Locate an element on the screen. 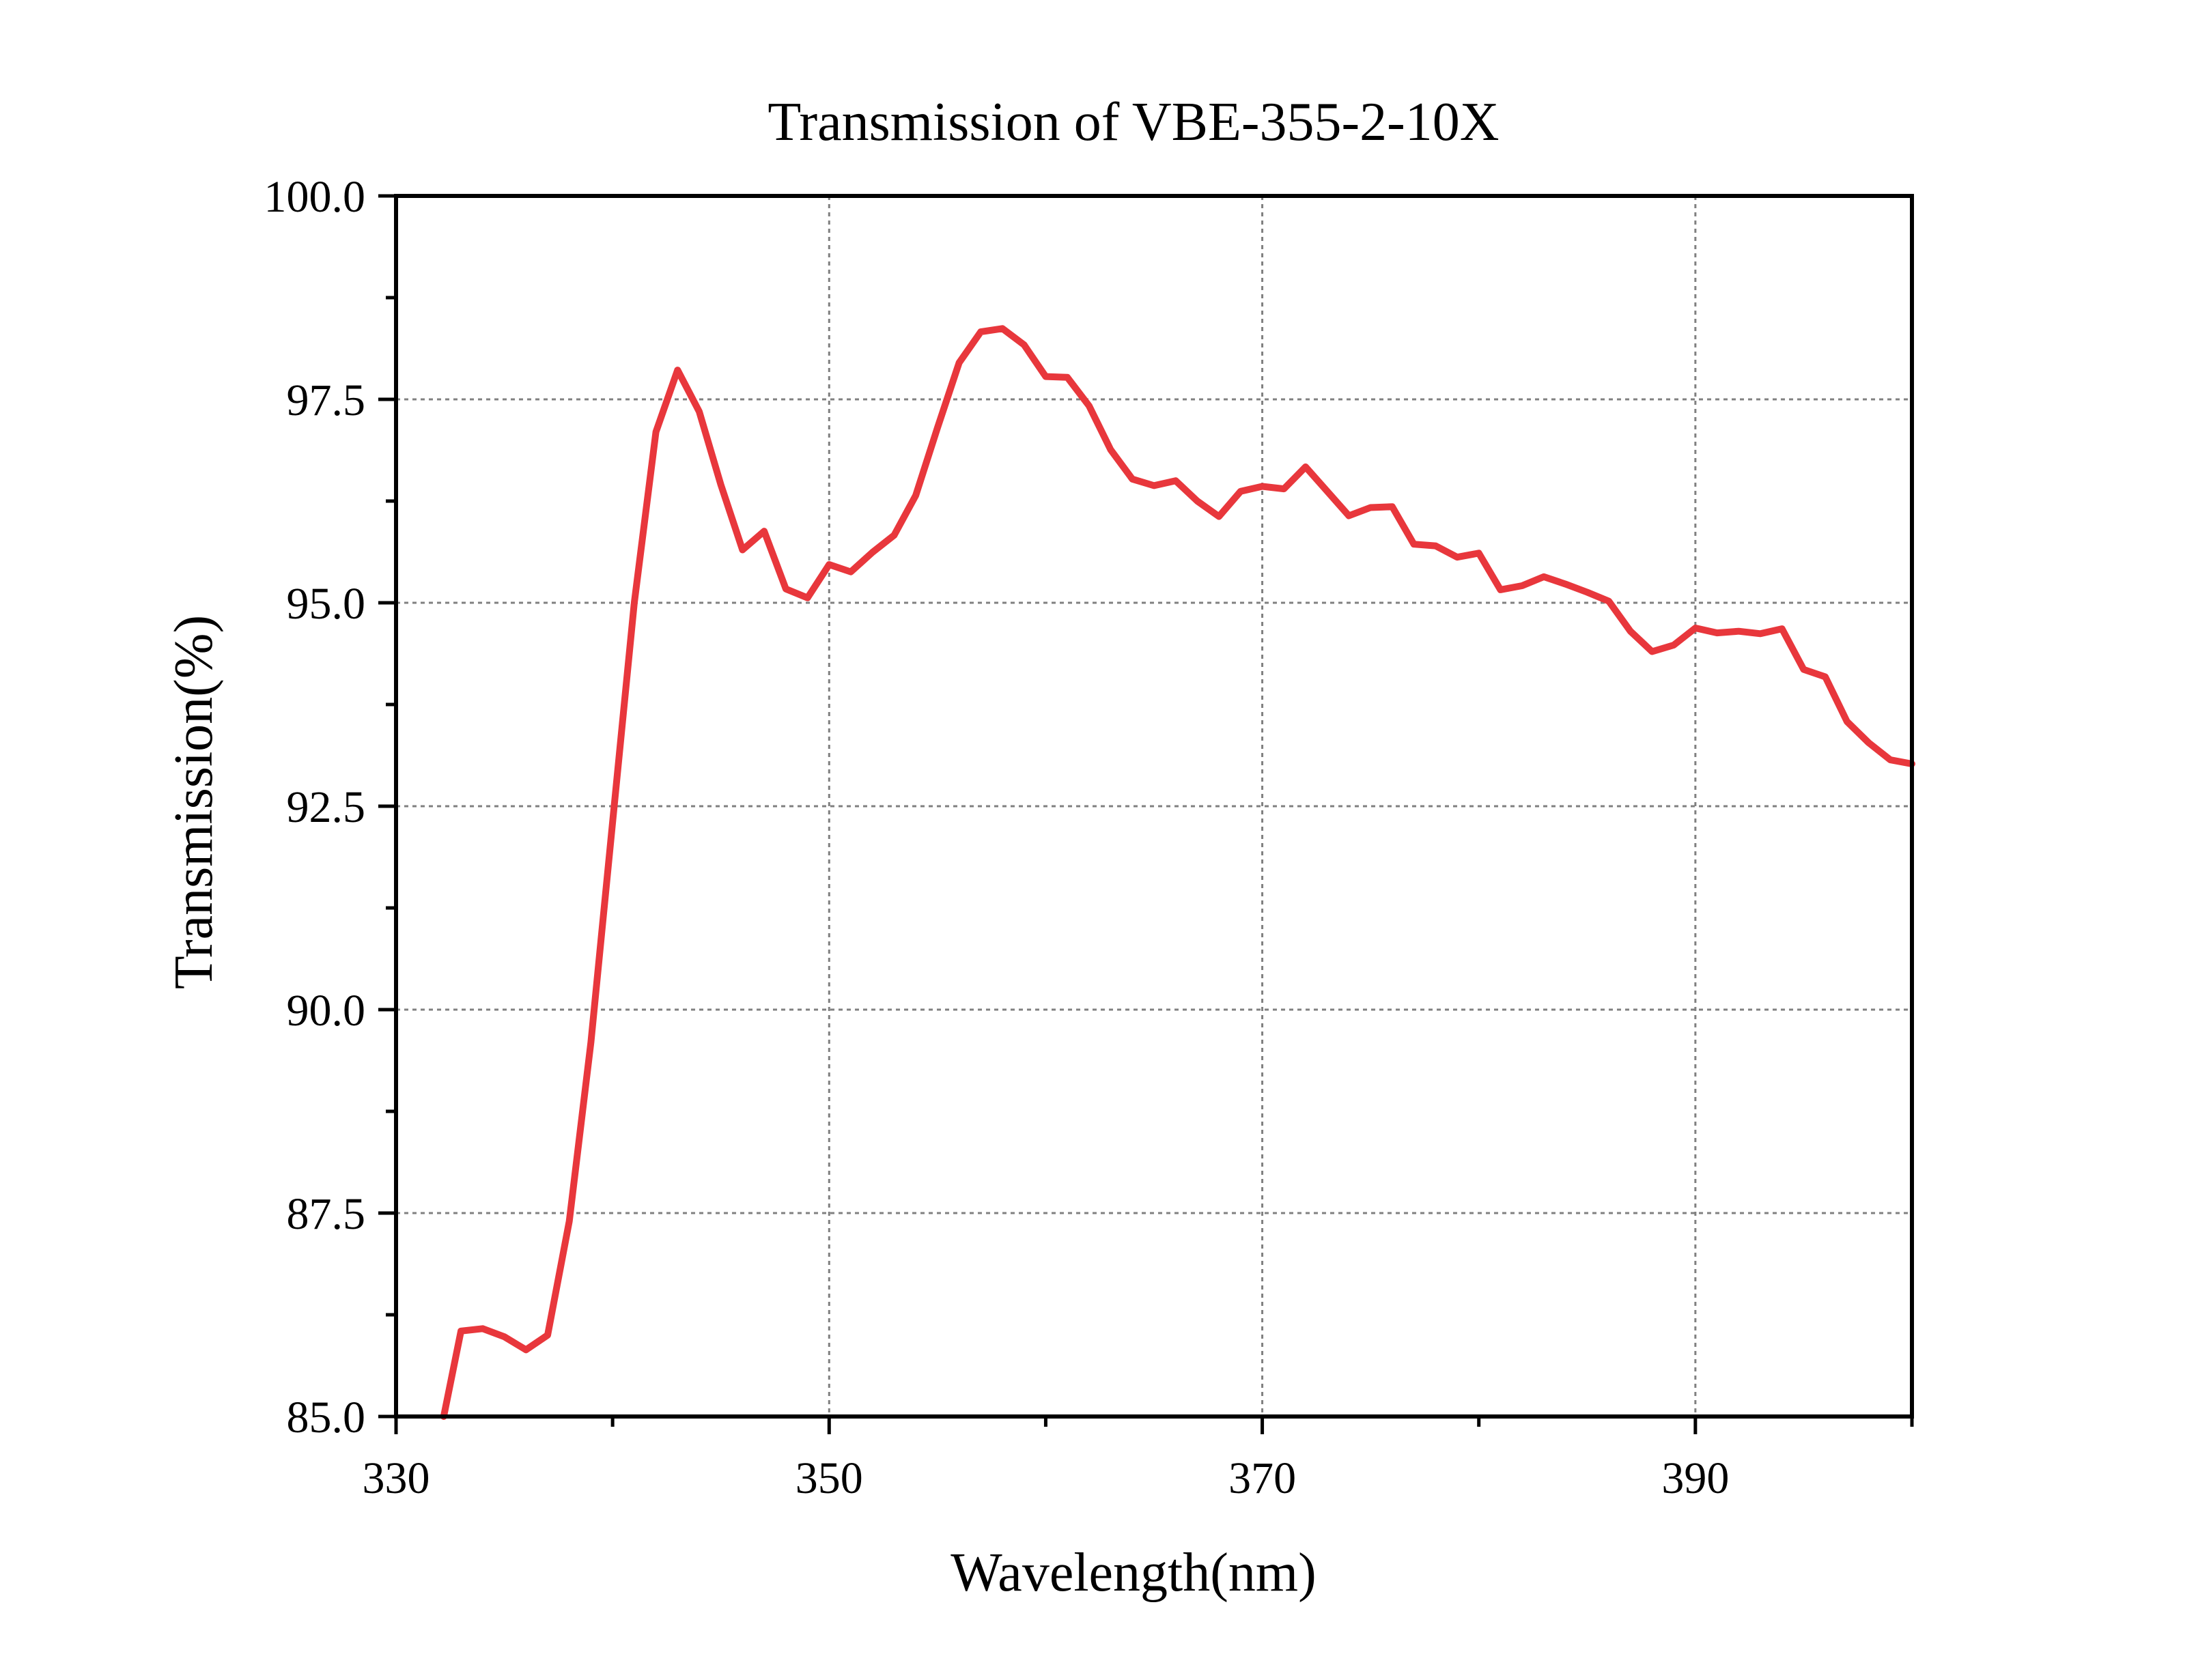 This screenshot has width=2196, height=1680. y-tick-label: 95.0 is located at coordinates (326, 604).